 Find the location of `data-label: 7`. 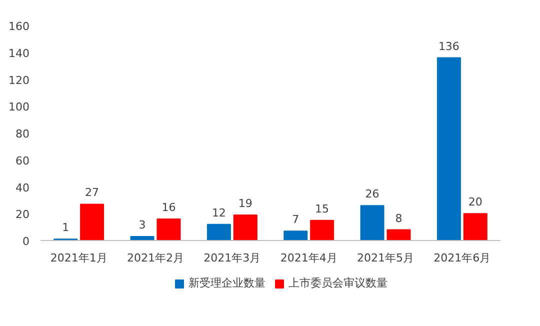

data-label: 7 is located at coordinates (296, 219).